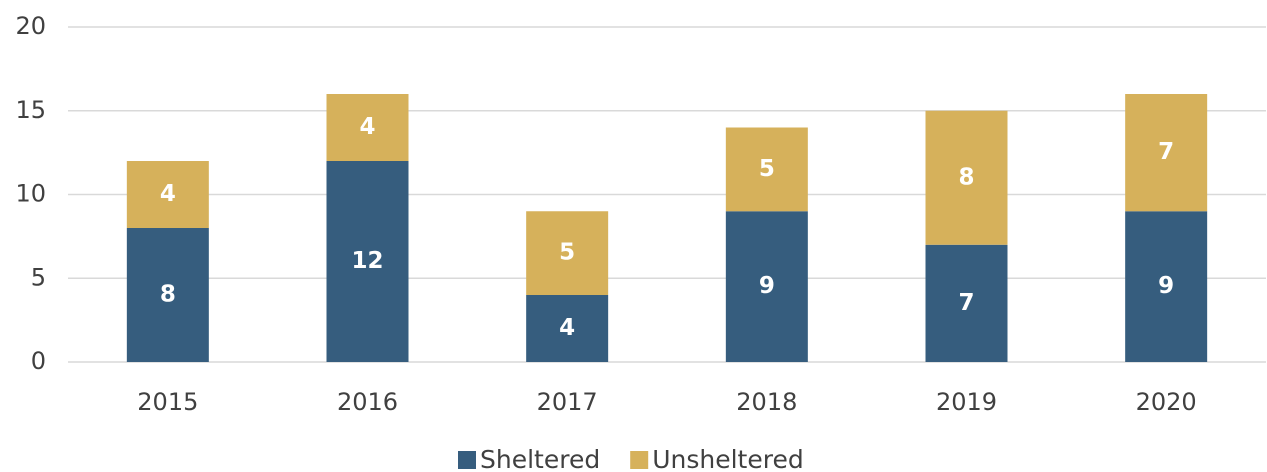 The height and width of the screenshot is (472, 1267). I want to click on legend-label: Sheltered, so click(540, 458).